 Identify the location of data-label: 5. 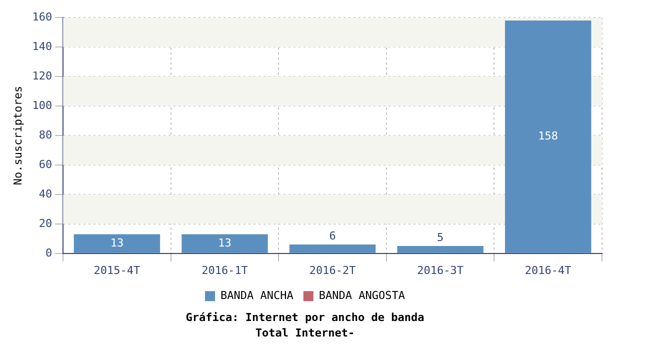
(440, 237).